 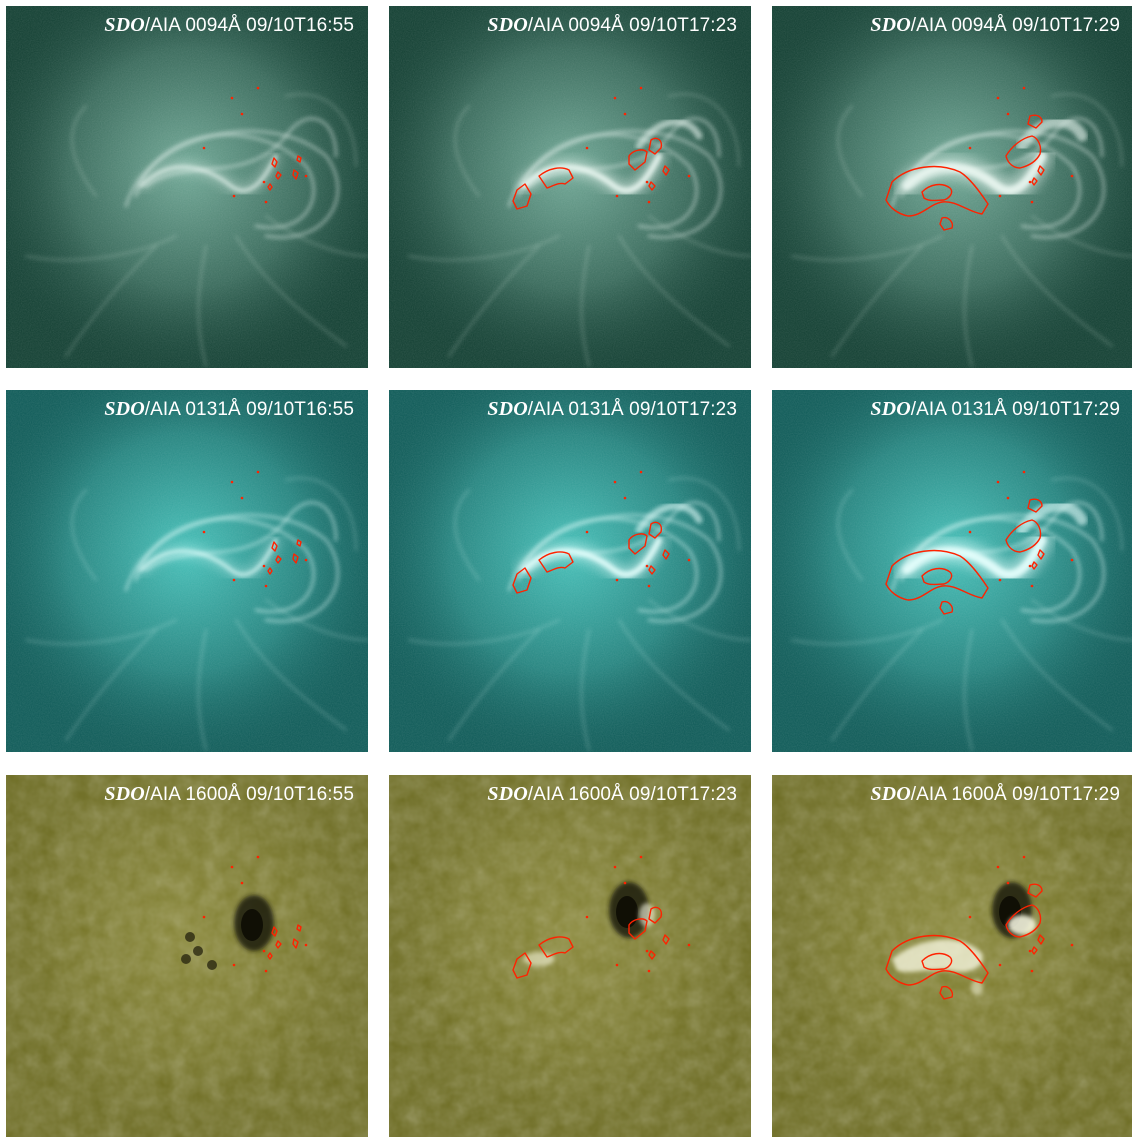 I want to click on panel-label: SDO/AIA 0094Å 09/10T17:23, so click(x=570, y=25).